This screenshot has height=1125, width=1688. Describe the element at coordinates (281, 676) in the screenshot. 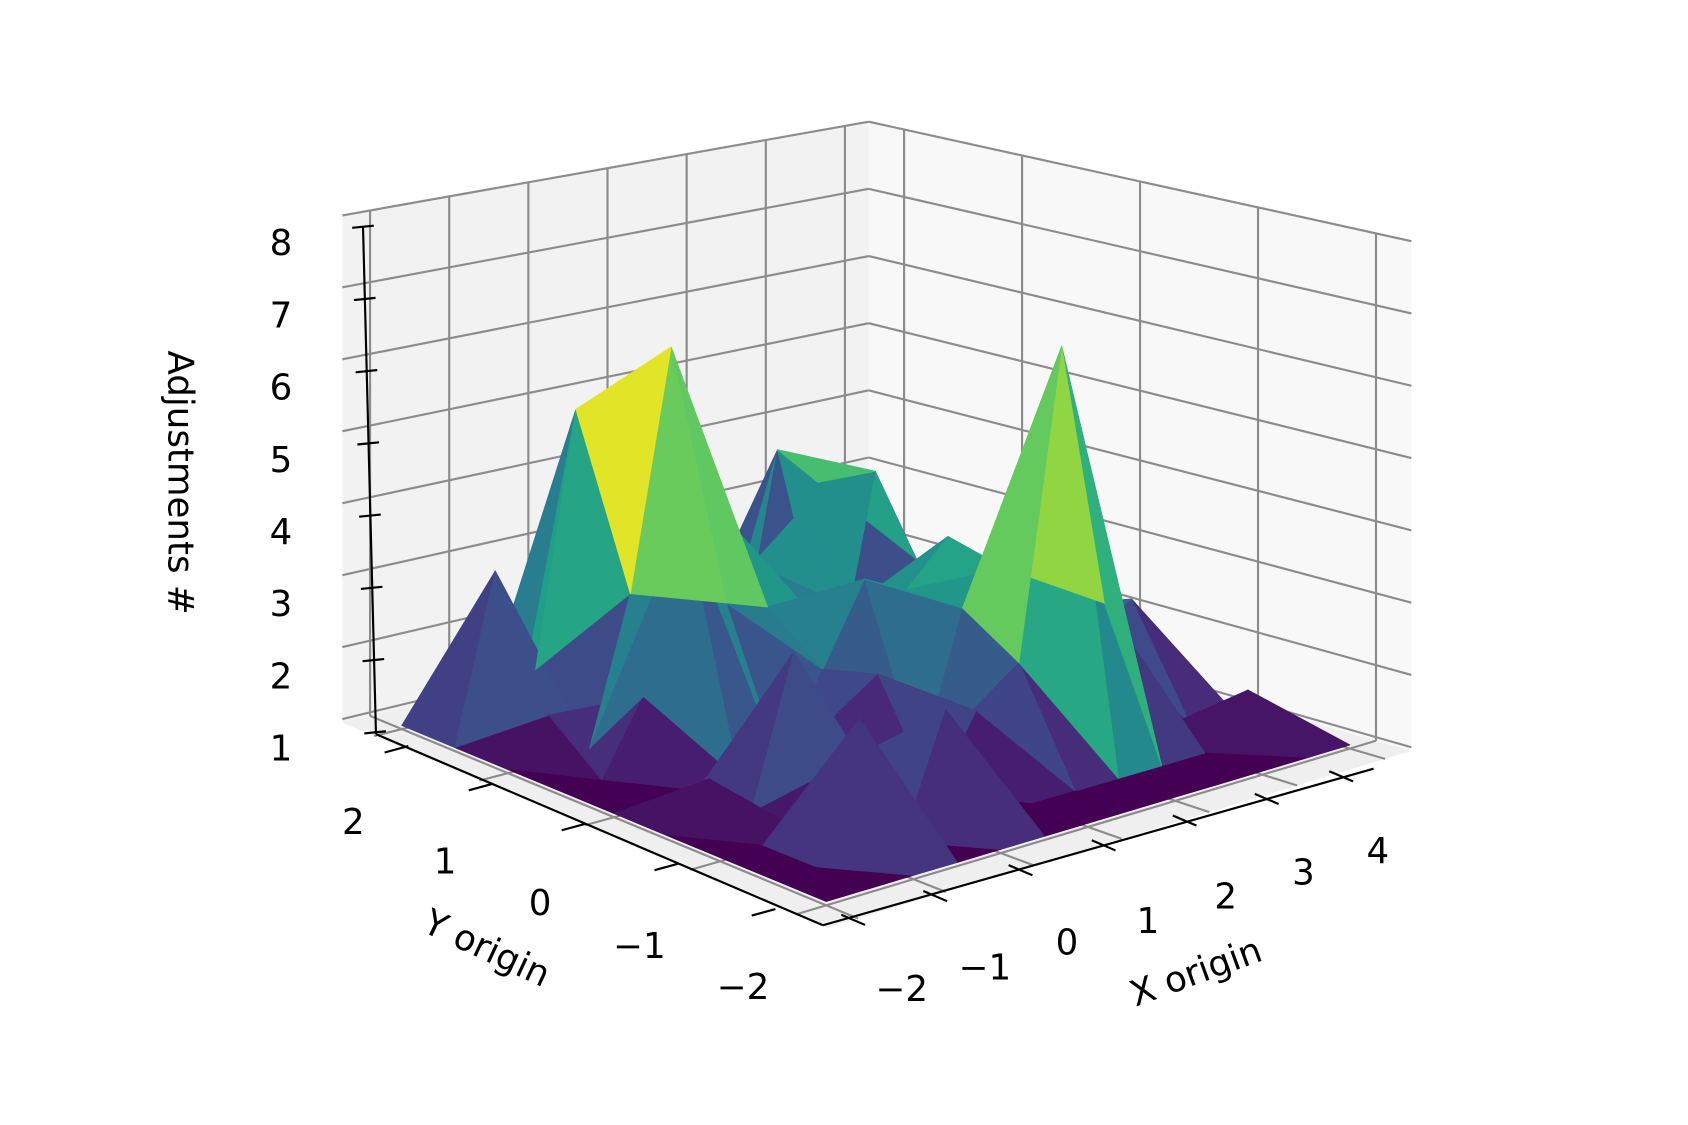

I see `z-tick-label: 2` at that location.